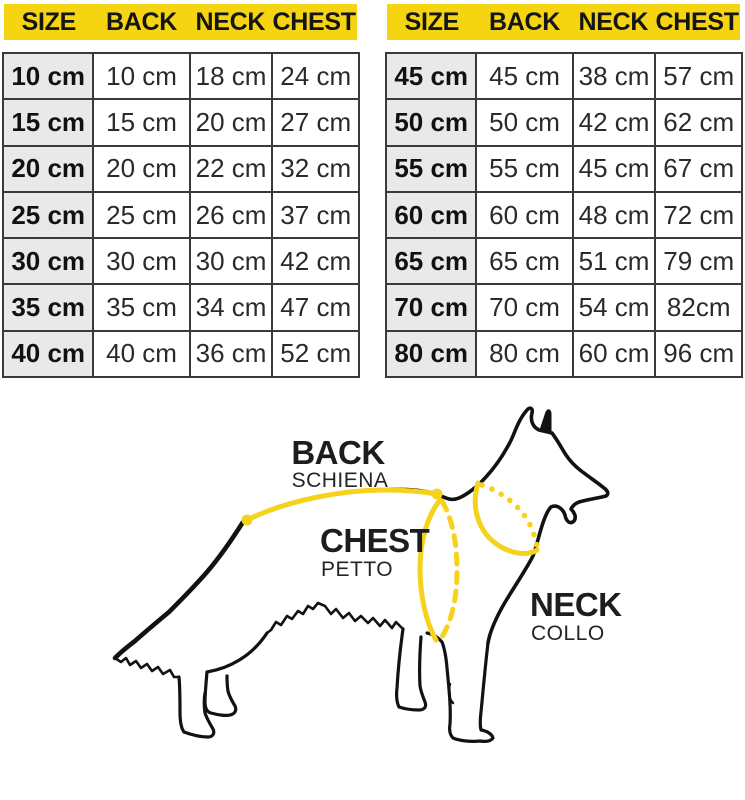 This screenshot has width=745, height=800. What do you see at coordinates (141, 307) in the screenshot?
I see `table-cell: 35 cm` at bounding box center [141, 307].